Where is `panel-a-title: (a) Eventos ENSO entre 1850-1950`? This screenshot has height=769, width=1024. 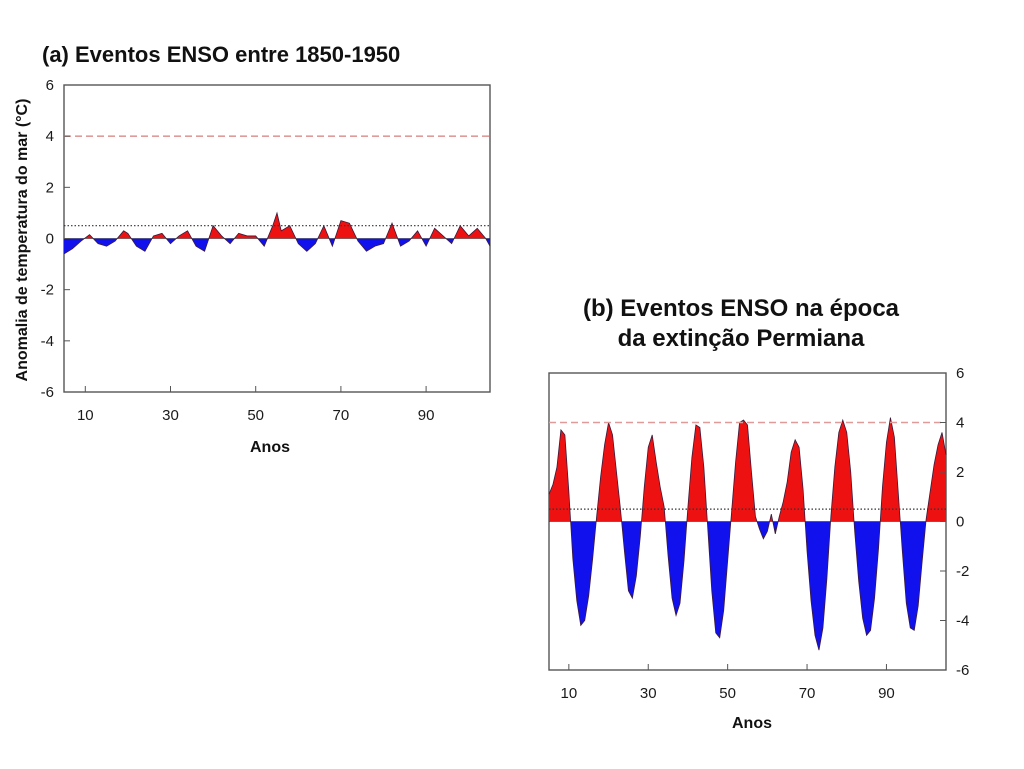 panel-a-title: (a) Eventos ENSO entre 1850-1950 is located at coordinates (221, 54).